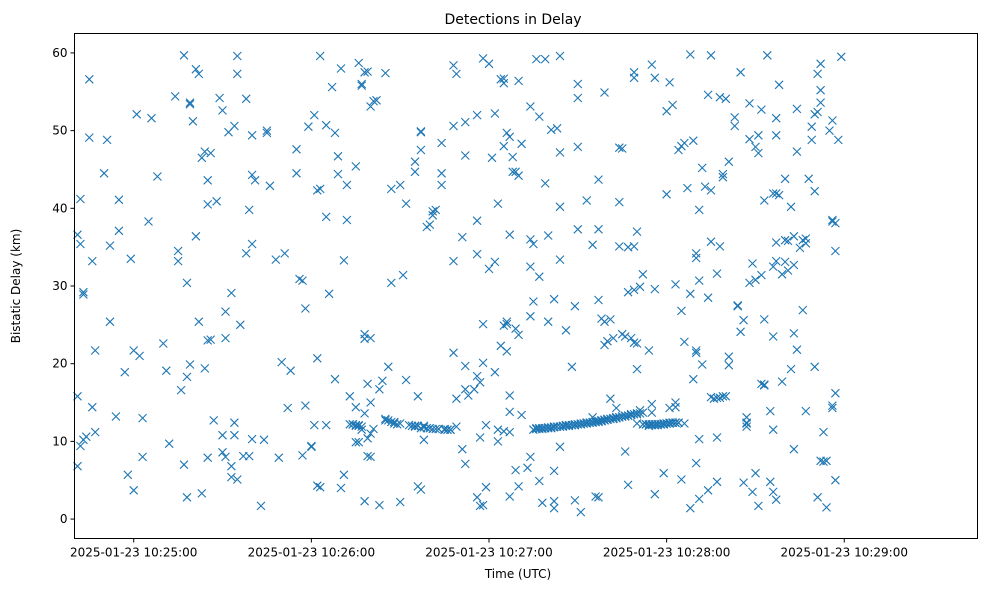  Describe the element at coordinates (666, 553) in the screenshot. I see `x-tick-label: 2025-01-23 10:28:00` at that location.